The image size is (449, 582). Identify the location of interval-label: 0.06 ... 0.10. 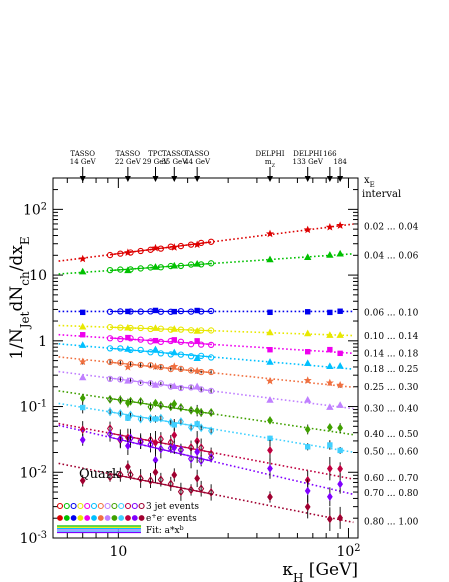
(391, 313).